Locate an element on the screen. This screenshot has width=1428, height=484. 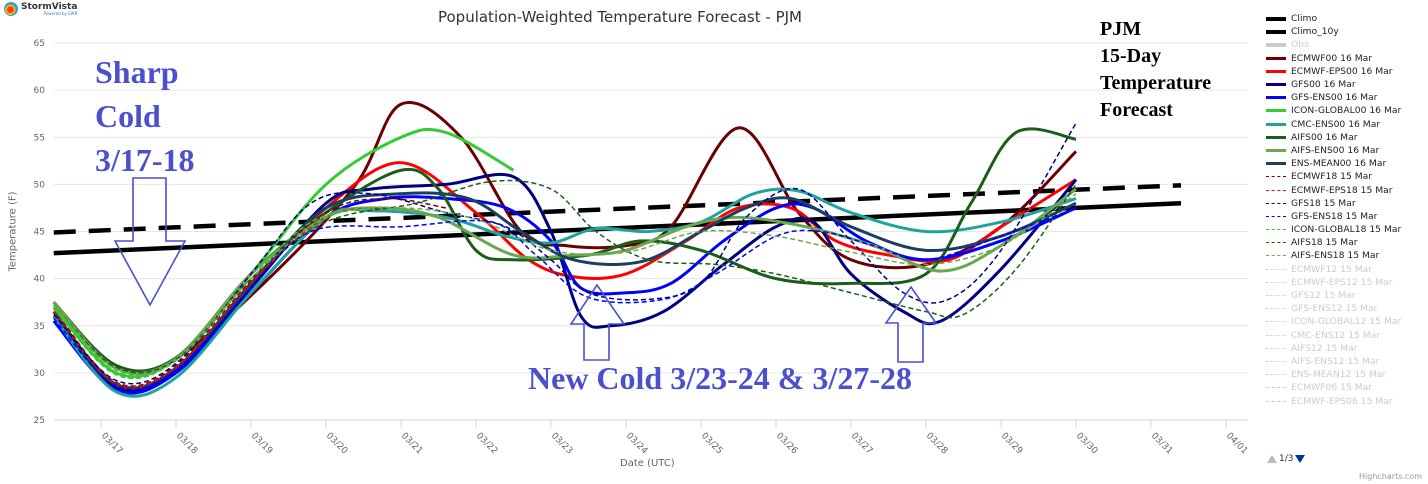
y-tick-label: 60 is located at coordinates (40, 91).